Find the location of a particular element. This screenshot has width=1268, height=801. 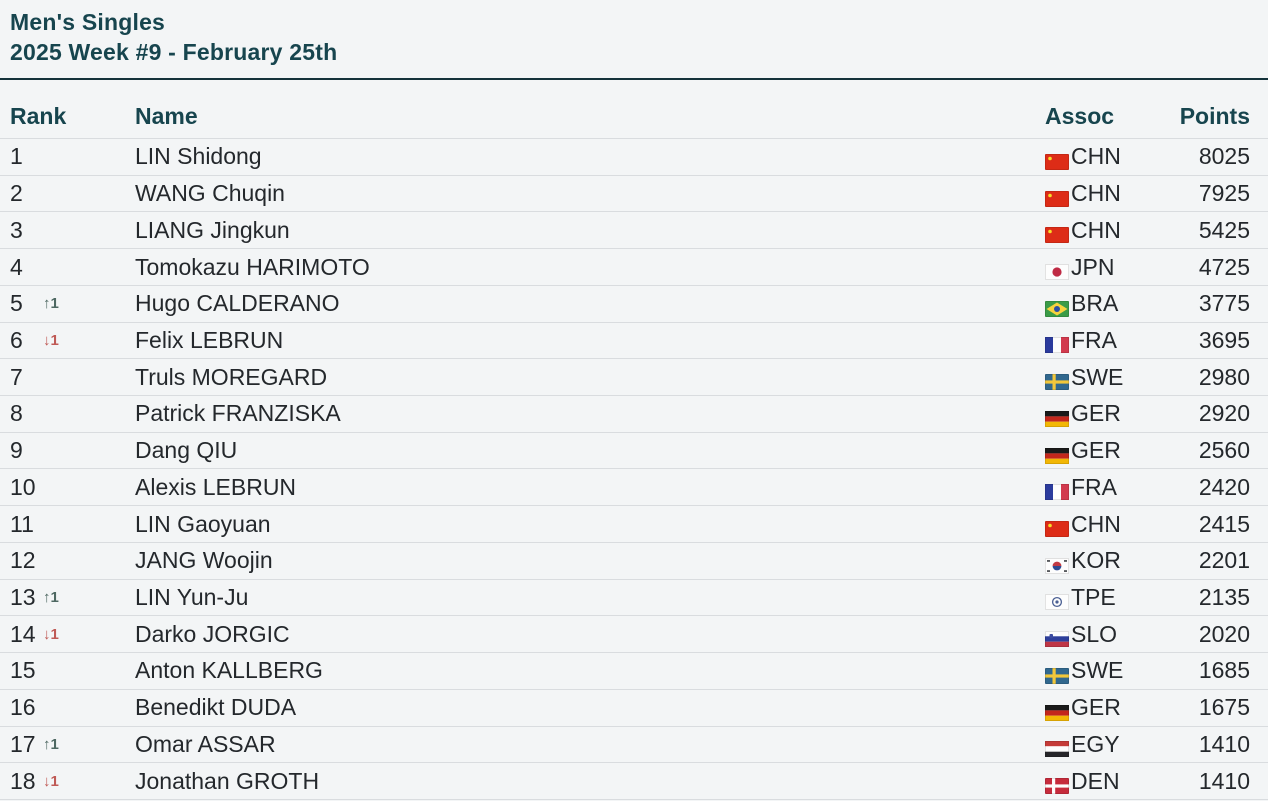

column-header-points: Points is located at coordinates (1214, 116).